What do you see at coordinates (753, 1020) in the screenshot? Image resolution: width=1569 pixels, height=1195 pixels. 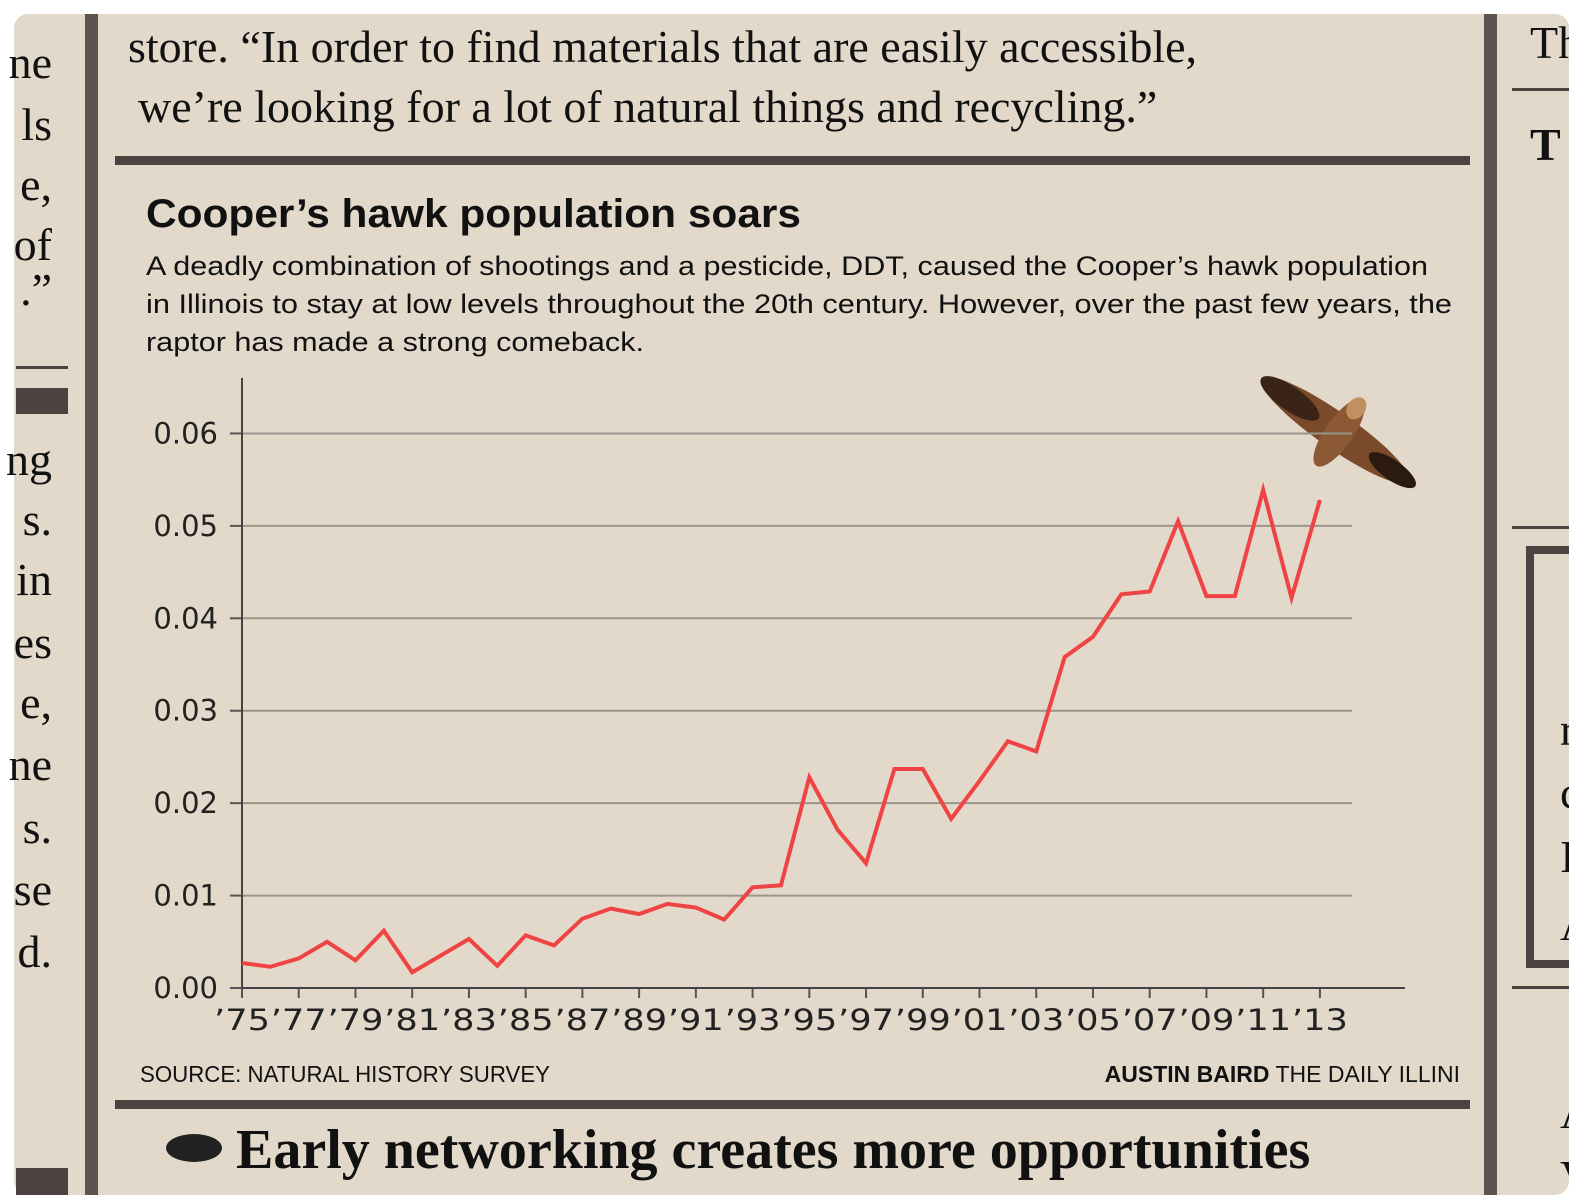 I see `x-tick-label: ’93` at bounding box center [753, 1020].